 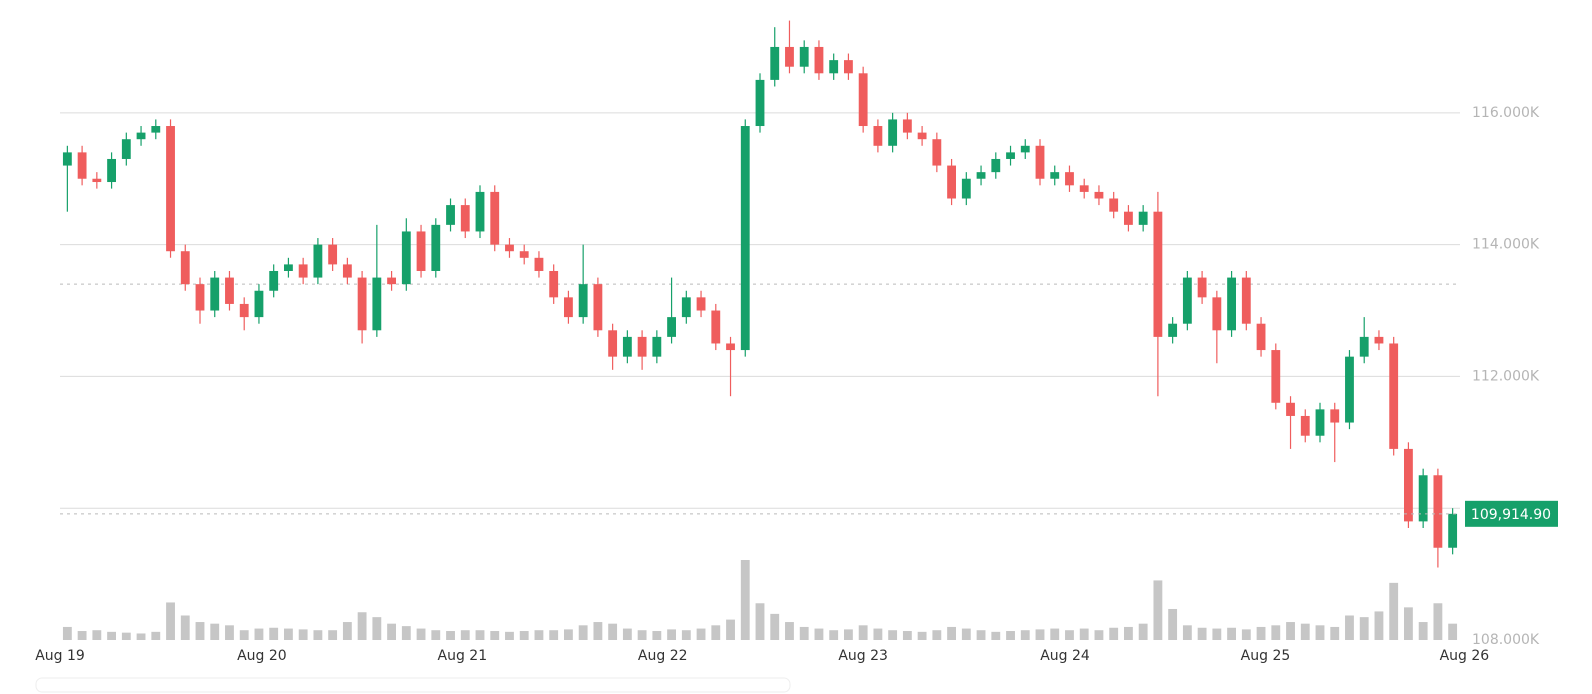 I want to click on x-tick-label: Aug 24, so click(x=1065, y=656).